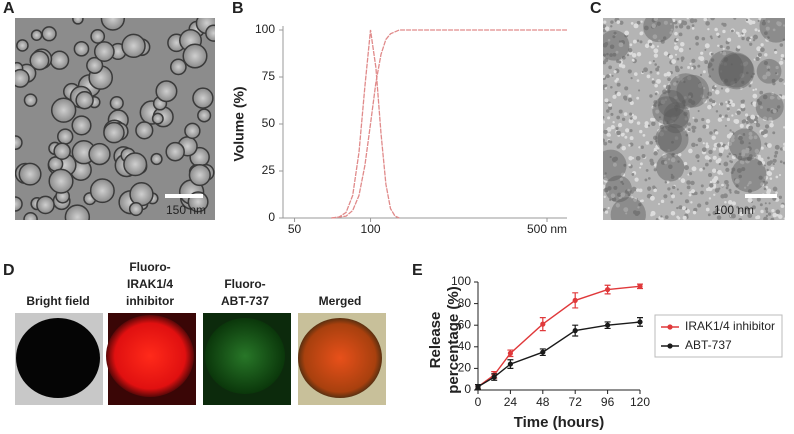  Describe the element at coordinates (478, 387) in the screenshot. I see `point` at that location.